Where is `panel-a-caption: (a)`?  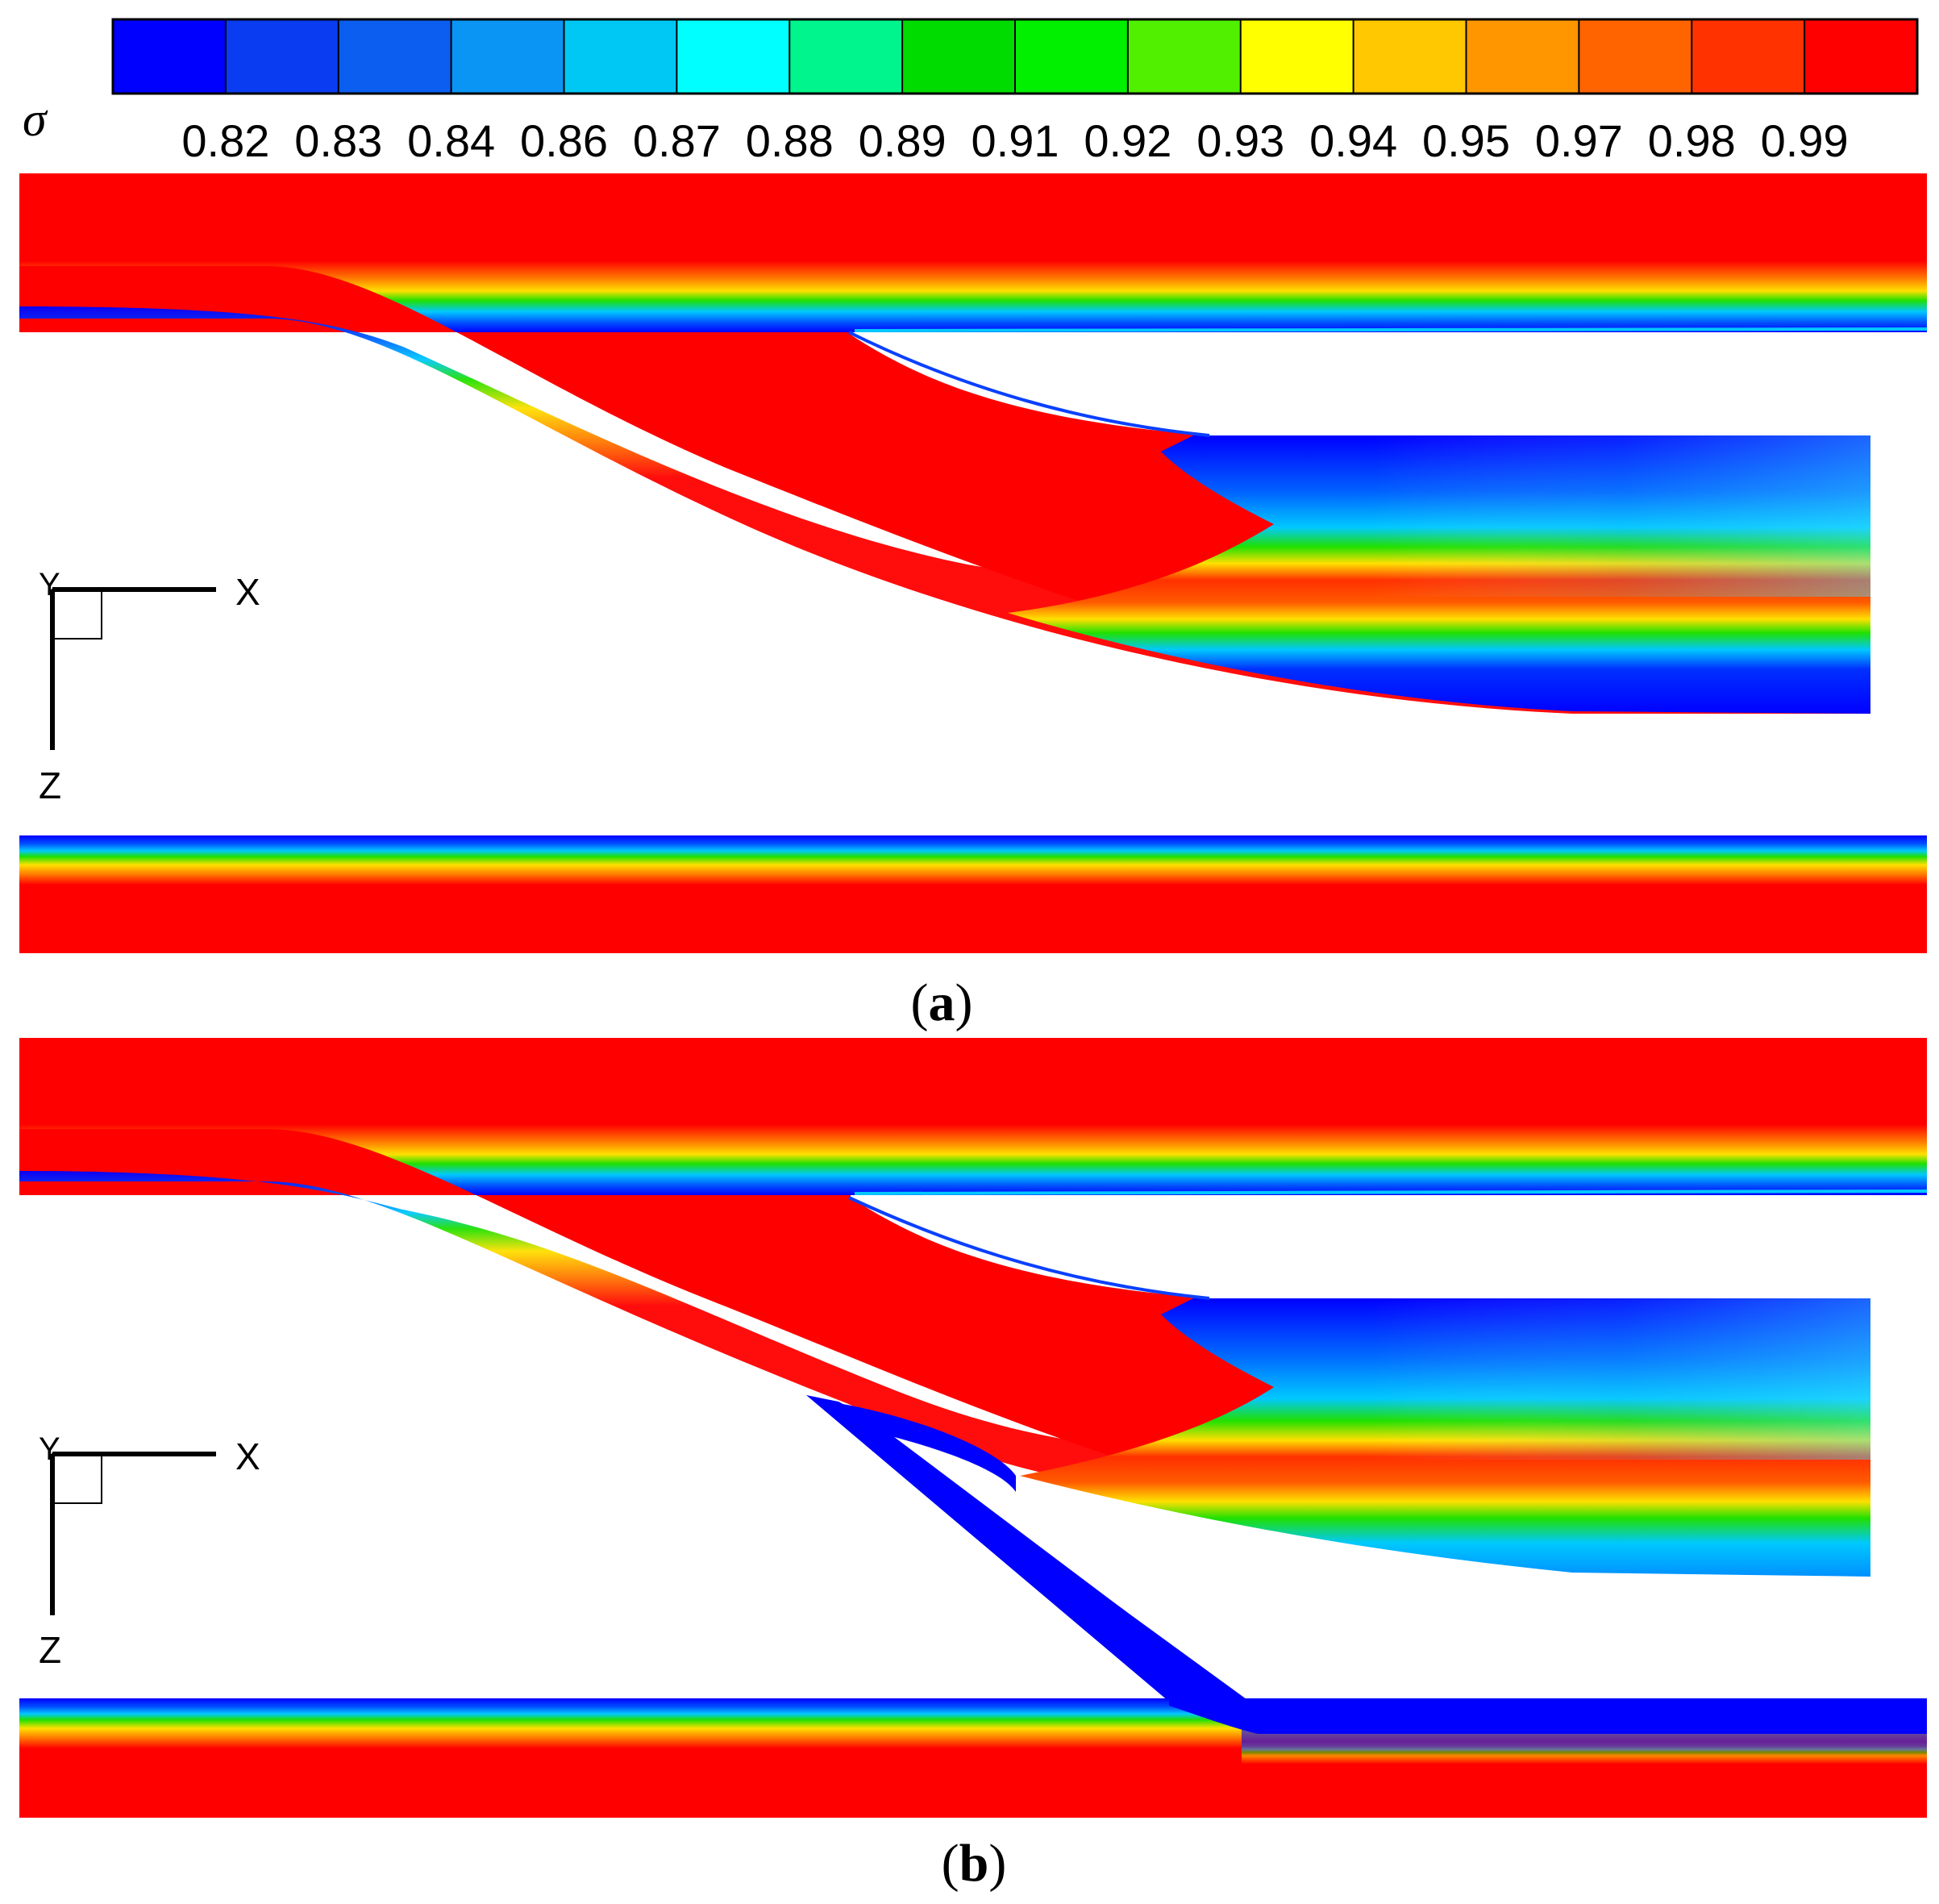
panel-a-caption: (a) is located at coordinates (942, 1003).